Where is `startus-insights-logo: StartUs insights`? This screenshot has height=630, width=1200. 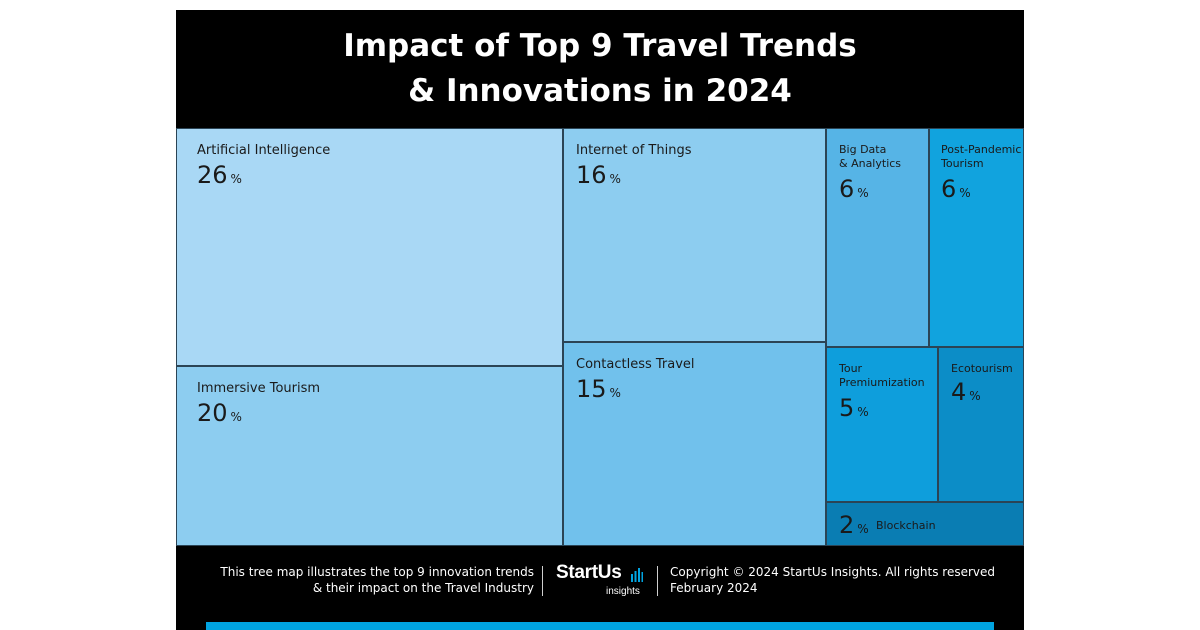 startus-insights-logo: StartUs insights is located at coordinates (602, 582).